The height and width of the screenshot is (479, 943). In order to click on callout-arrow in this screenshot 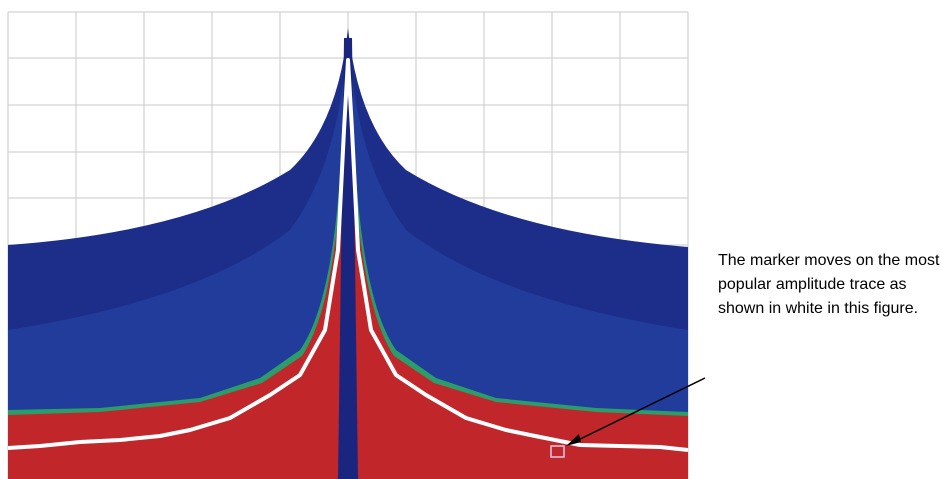, I will do `click(637, 411)`.